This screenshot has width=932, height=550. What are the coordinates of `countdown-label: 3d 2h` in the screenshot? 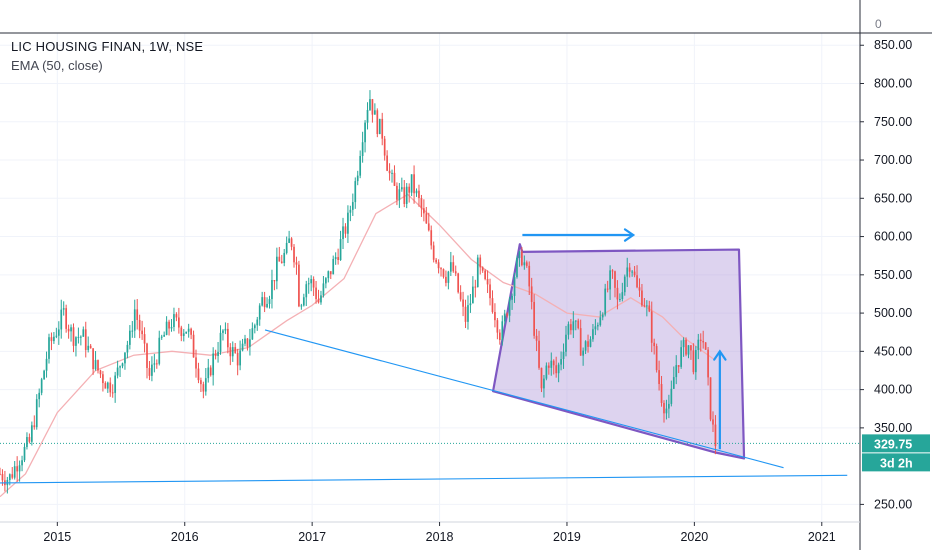 It's located at (896, 463).